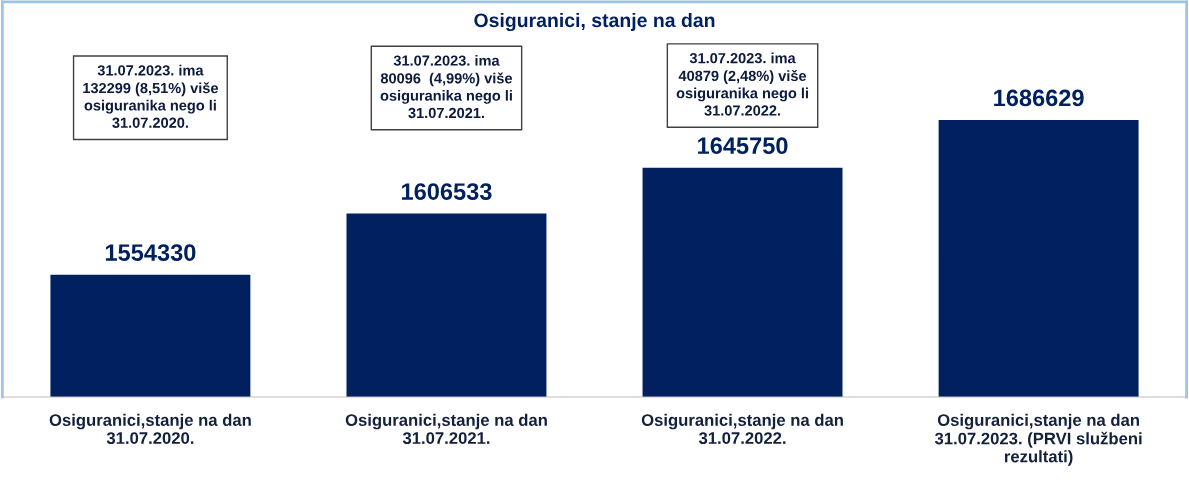  Describe the element at coordinates (742, 84) in the screenshot. I see `annotation: 31.07.2023. ima 40879 (2,48%) više osiguranika nego li 31.07.2022.` at that location.